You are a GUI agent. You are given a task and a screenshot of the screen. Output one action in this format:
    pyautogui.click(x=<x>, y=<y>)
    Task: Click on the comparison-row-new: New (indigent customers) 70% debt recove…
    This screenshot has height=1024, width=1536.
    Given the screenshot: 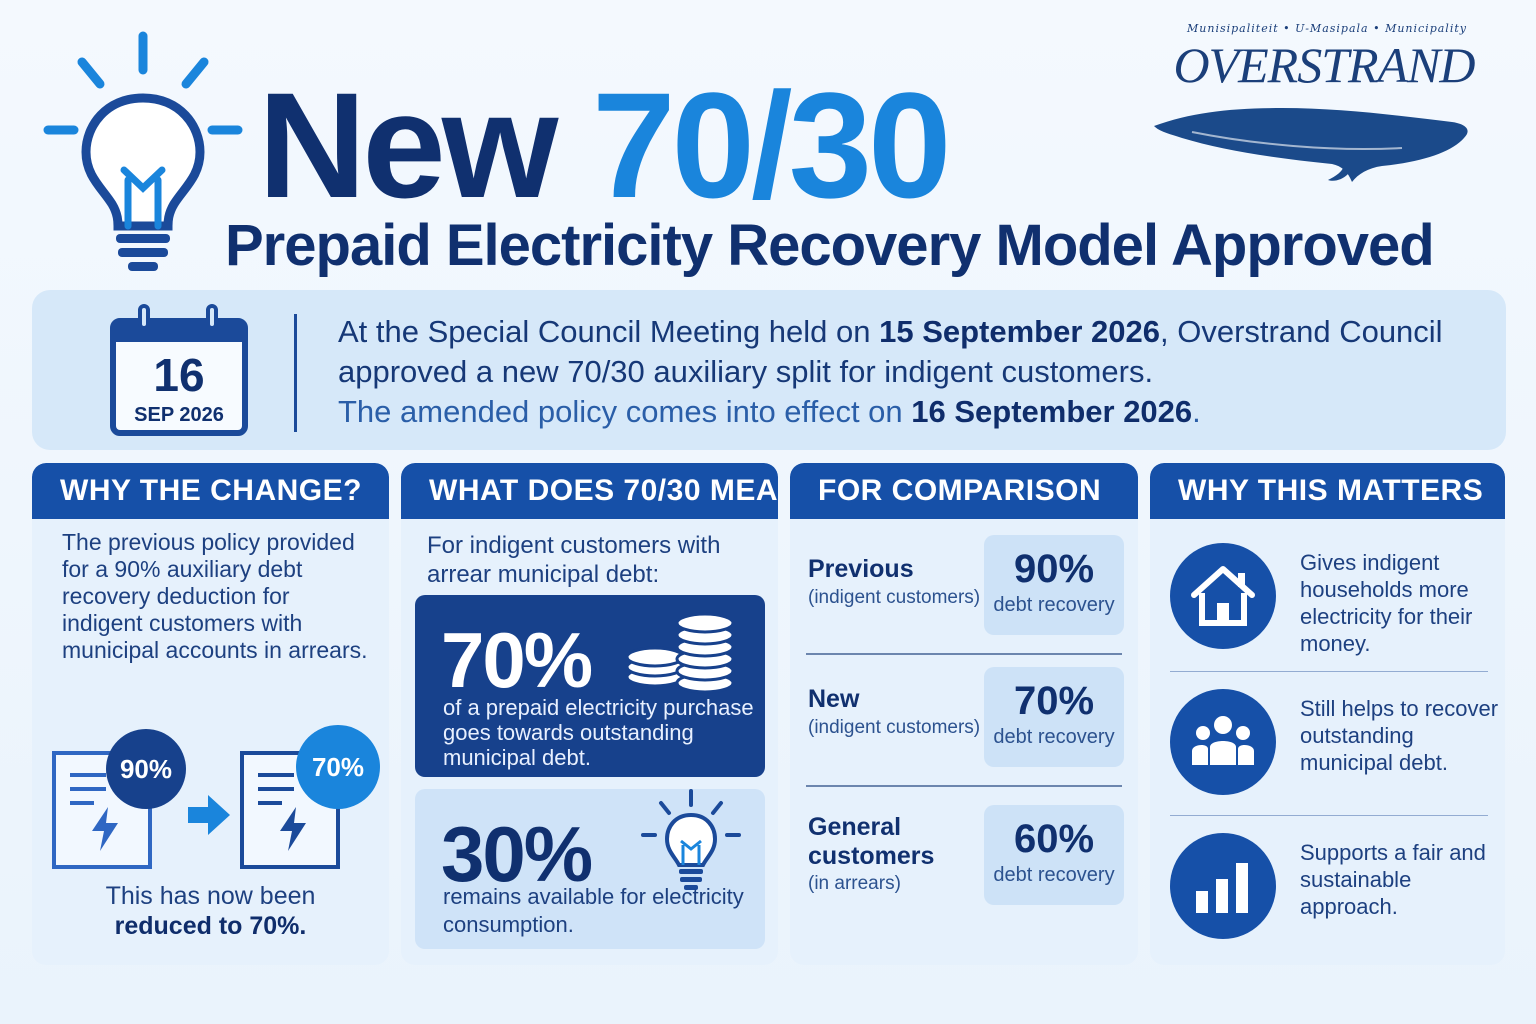 What is the action you would take?
    pyautogui.click(x=966, y=719)
    